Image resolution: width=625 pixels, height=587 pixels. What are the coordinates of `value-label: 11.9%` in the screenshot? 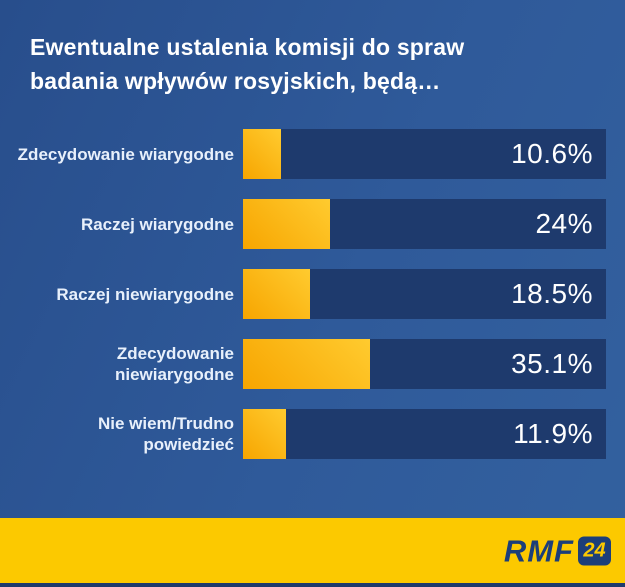 It's located at (553, 433).